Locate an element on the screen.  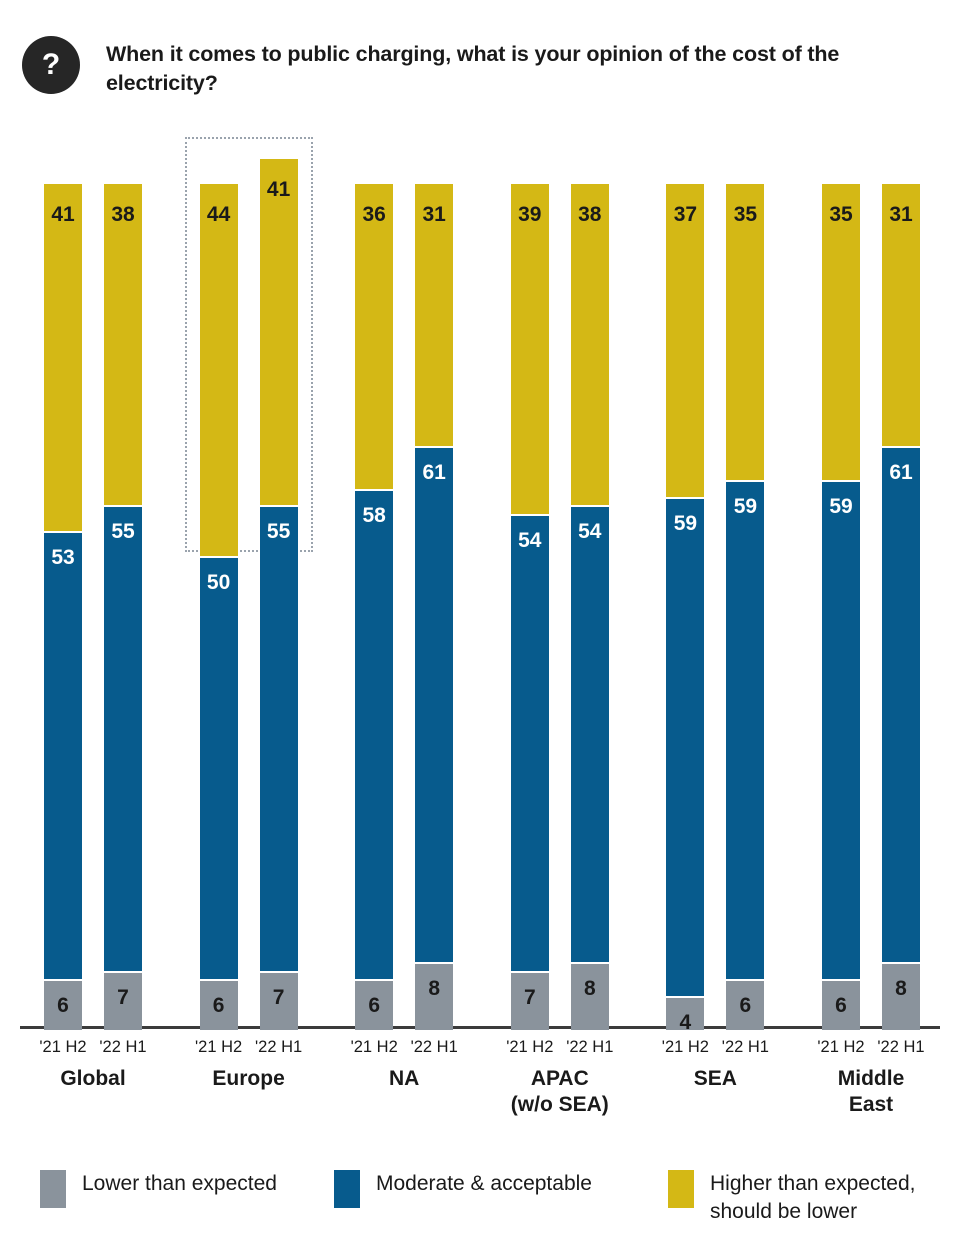
x-axis-group-label: Europe is located at coordinates (249, 1079).